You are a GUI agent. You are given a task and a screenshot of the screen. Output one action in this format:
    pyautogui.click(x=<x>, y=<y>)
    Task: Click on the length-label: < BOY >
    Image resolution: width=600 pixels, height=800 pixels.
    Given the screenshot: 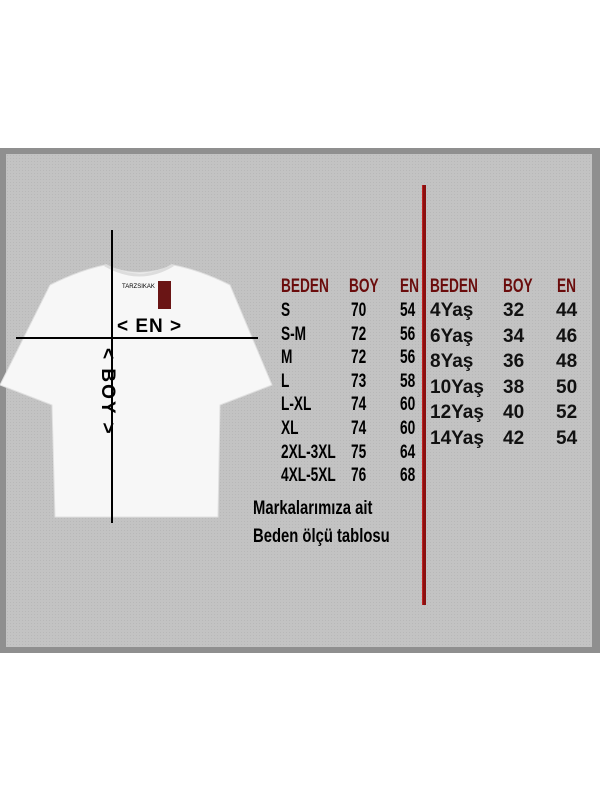 What is the action you would take?
    pyautogui.click(x=107, y=392)
    